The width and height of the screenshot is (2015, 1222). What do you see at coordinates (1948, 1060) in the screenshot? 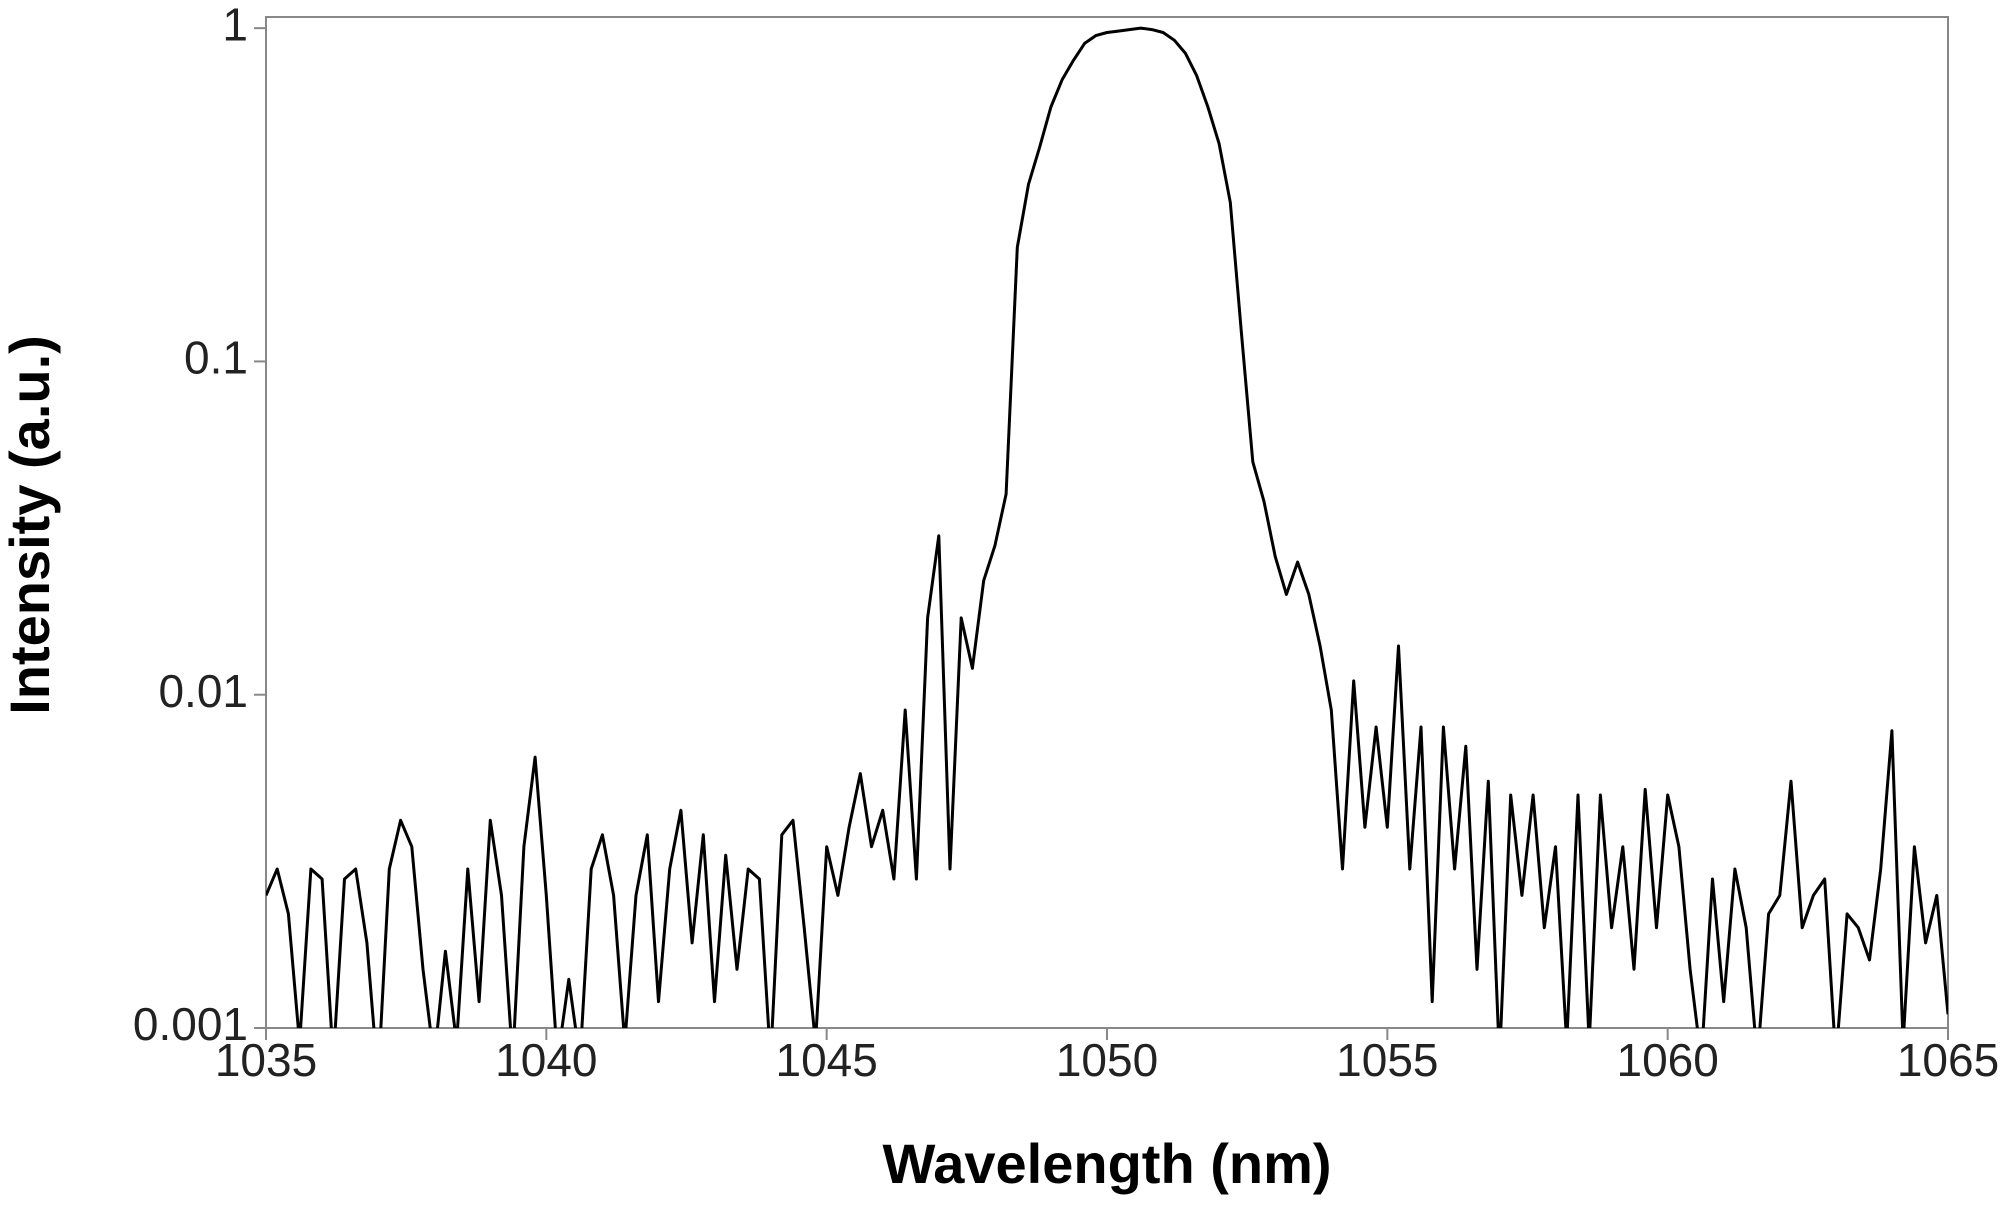
I see `x-tick-label: 1065` at bounding box center [1948, 1060].